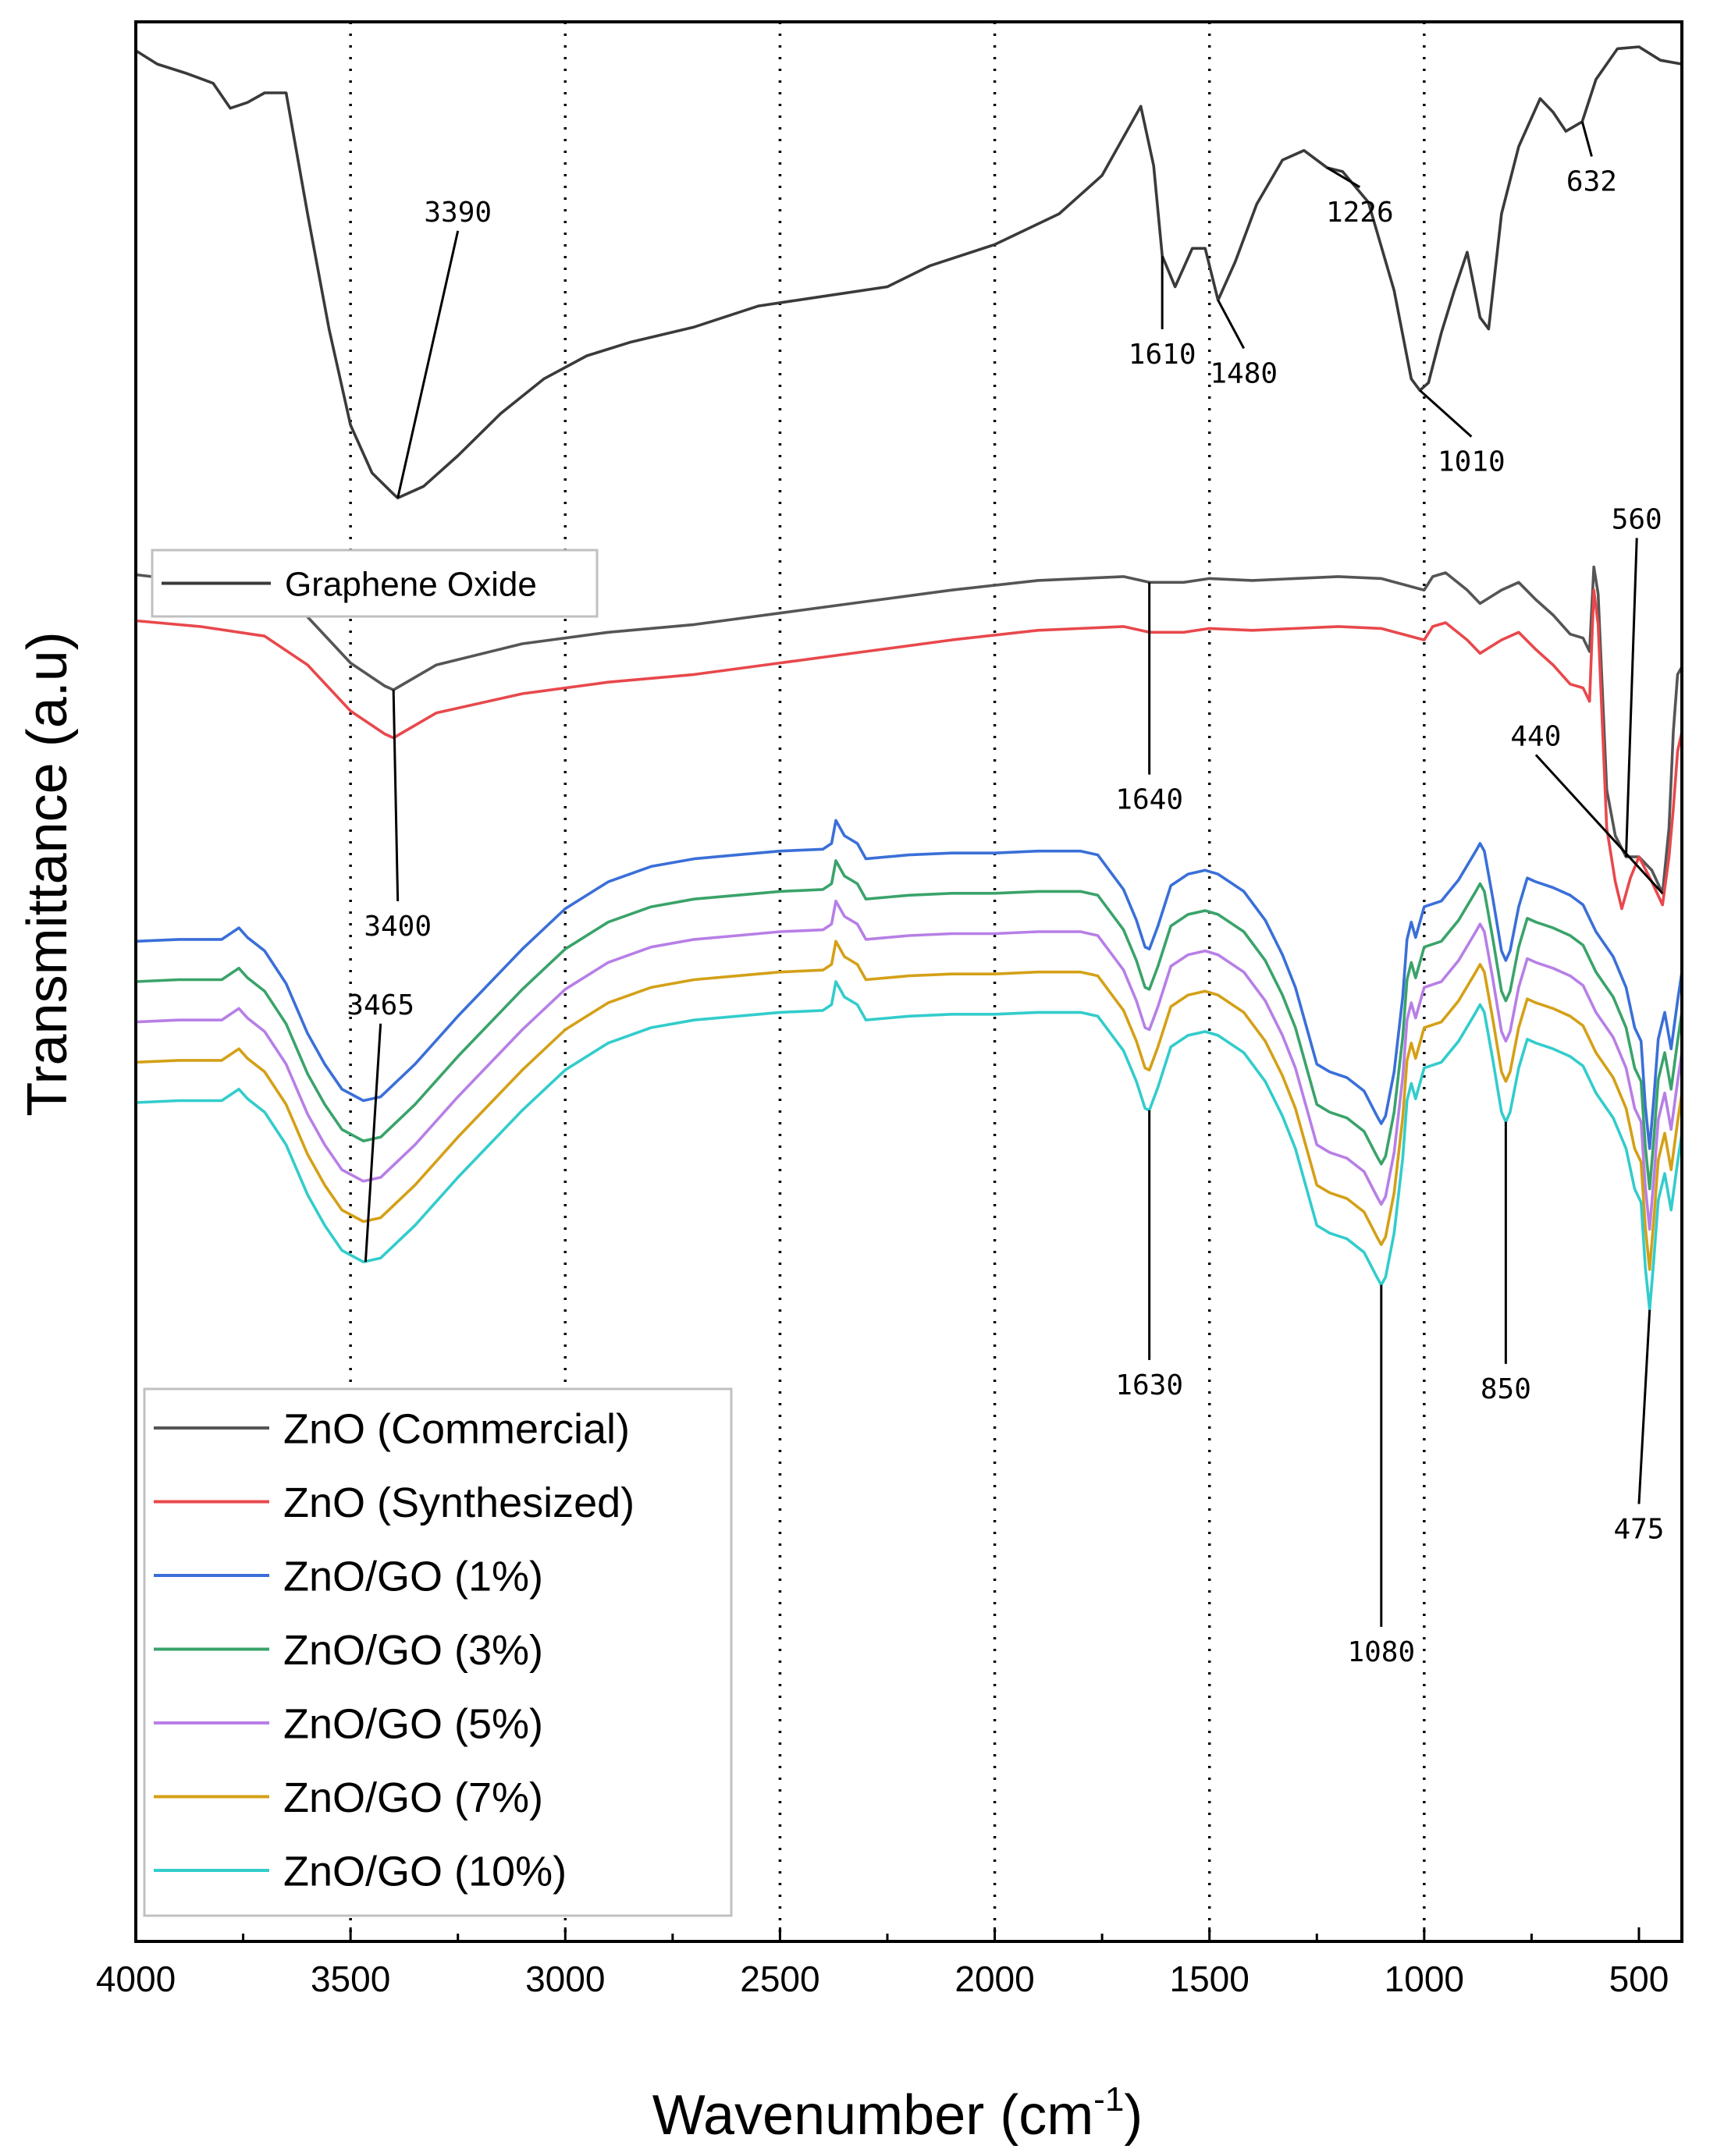 The height and width of the screenshot is (2156, 1717). I want to click on legend-label-zno-go-7: ZnO/GO (7%), so click(413, 1798).